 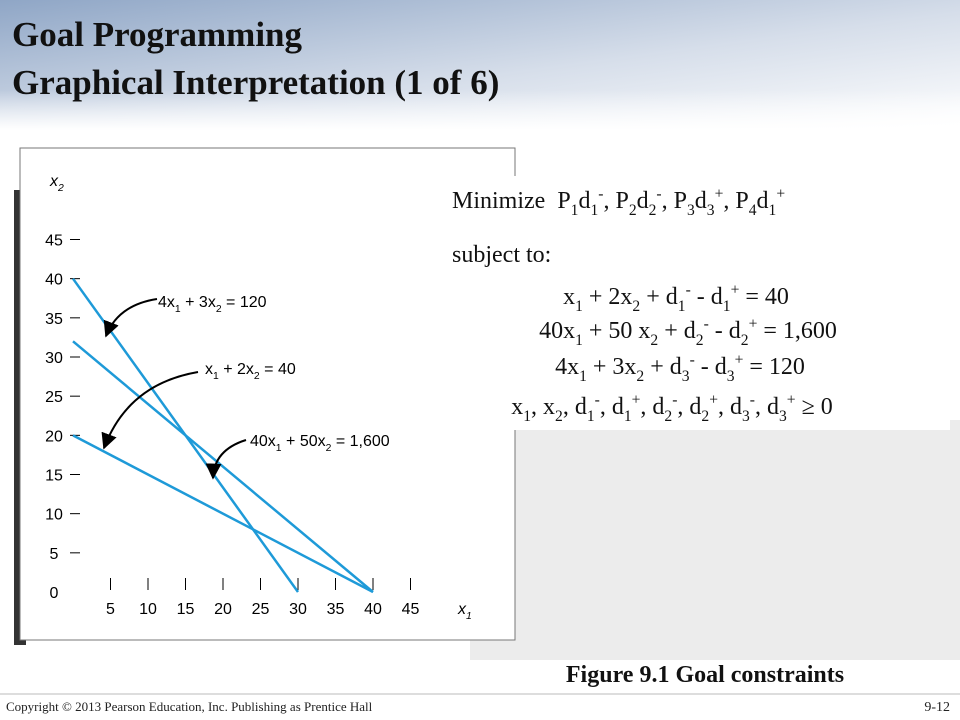 What do you see at coordinates (148, 609) in the screenshot?
I see `x-tick-label: 10` at bounding box center [148, 609].